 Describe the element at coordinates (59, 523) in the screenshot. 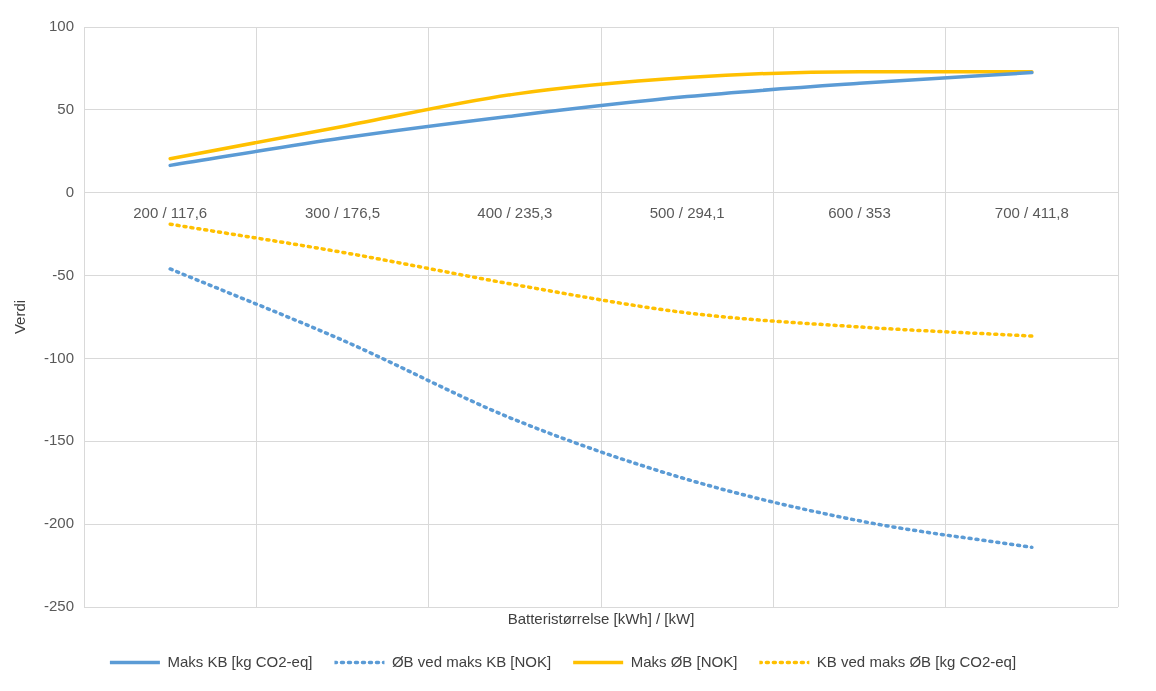

I see `y-tick-label: -200` at that location.